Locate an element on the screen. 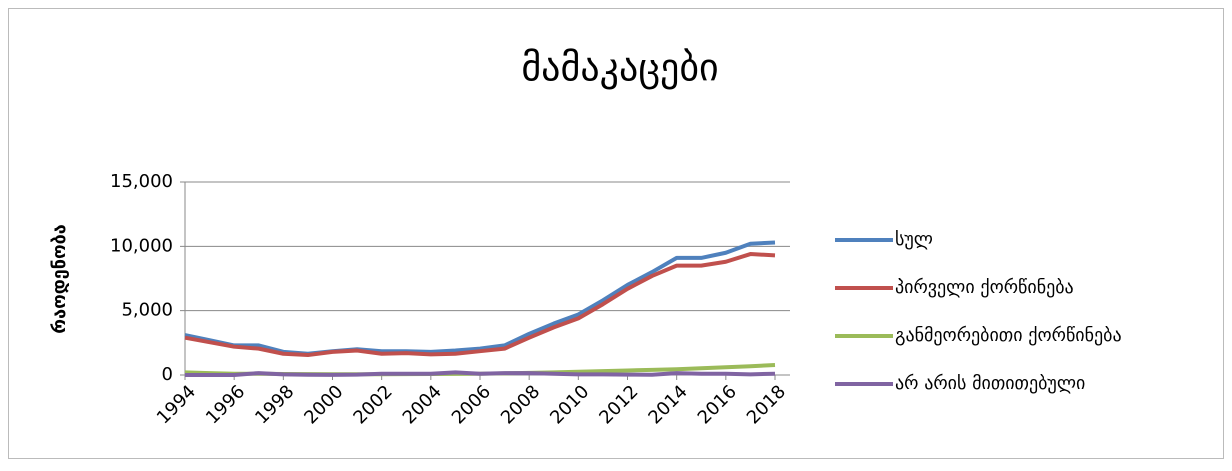  legend-label: პირველი ქორწინება is located at coordinates (984, 287).